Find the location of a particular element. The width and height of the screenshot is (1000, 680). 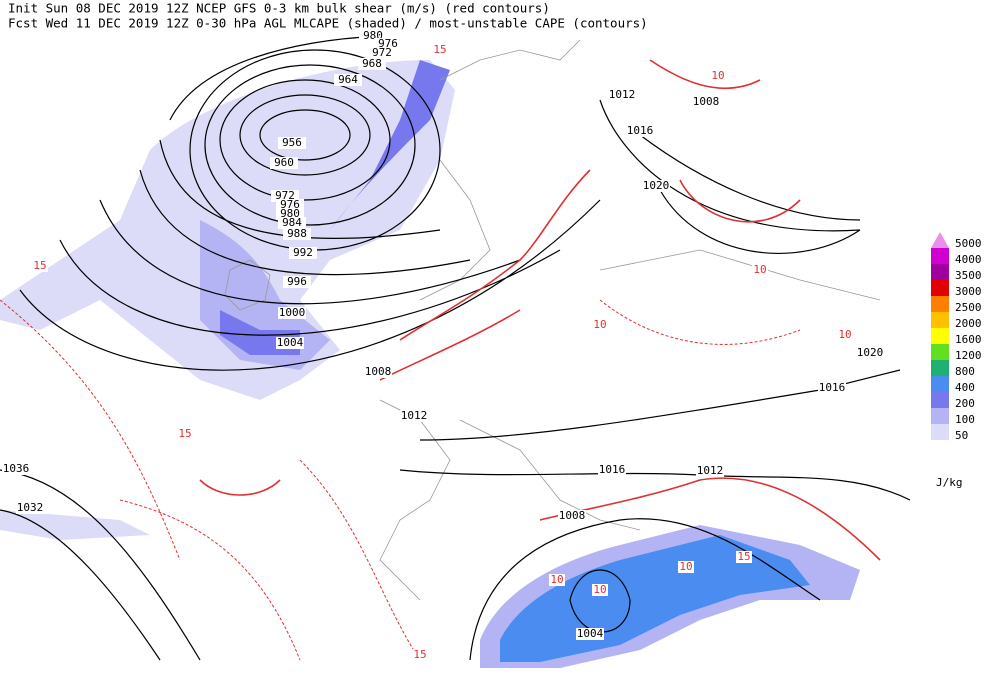

isobar-label: 968 is located at coordinates (372, 63).